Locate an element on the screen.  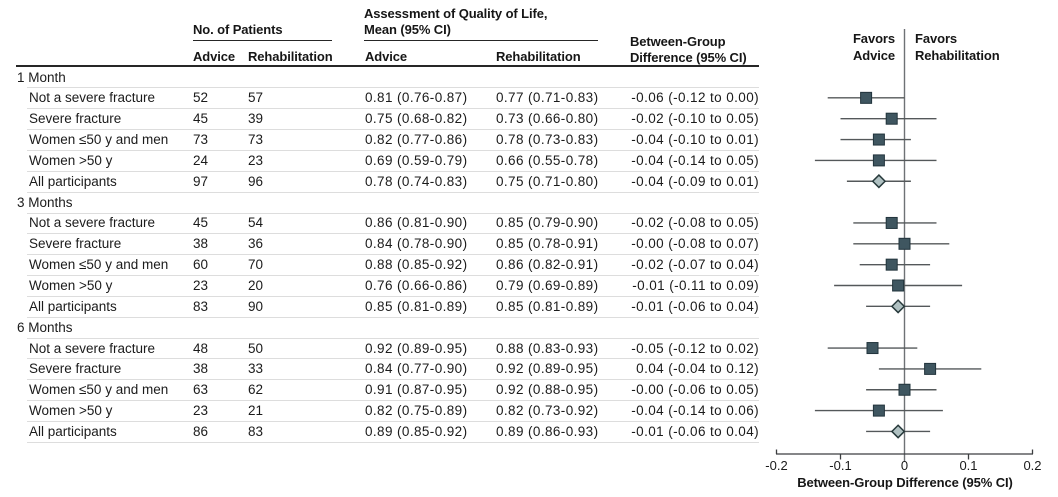
cell-between-group-difference: -0.00 (-0.08 to 0.07) is located at coordinates (695, 244).